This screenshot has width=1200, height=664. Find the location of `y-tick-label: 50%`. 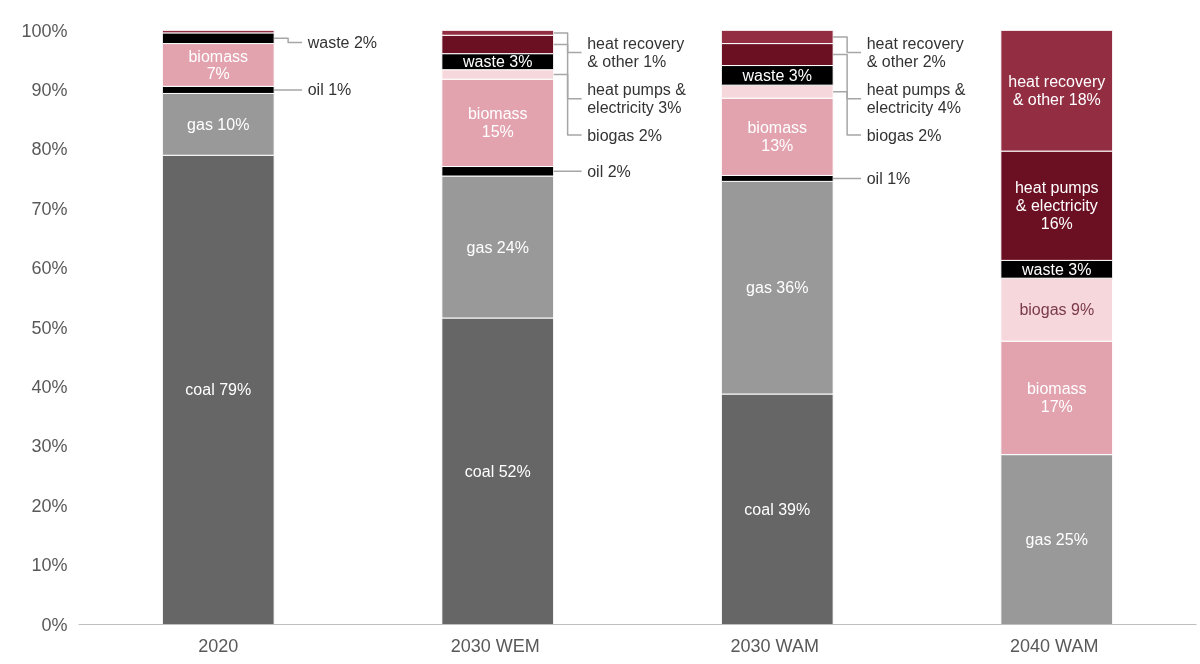

y-tick-label: 50% is located at coordinates (49, 327).